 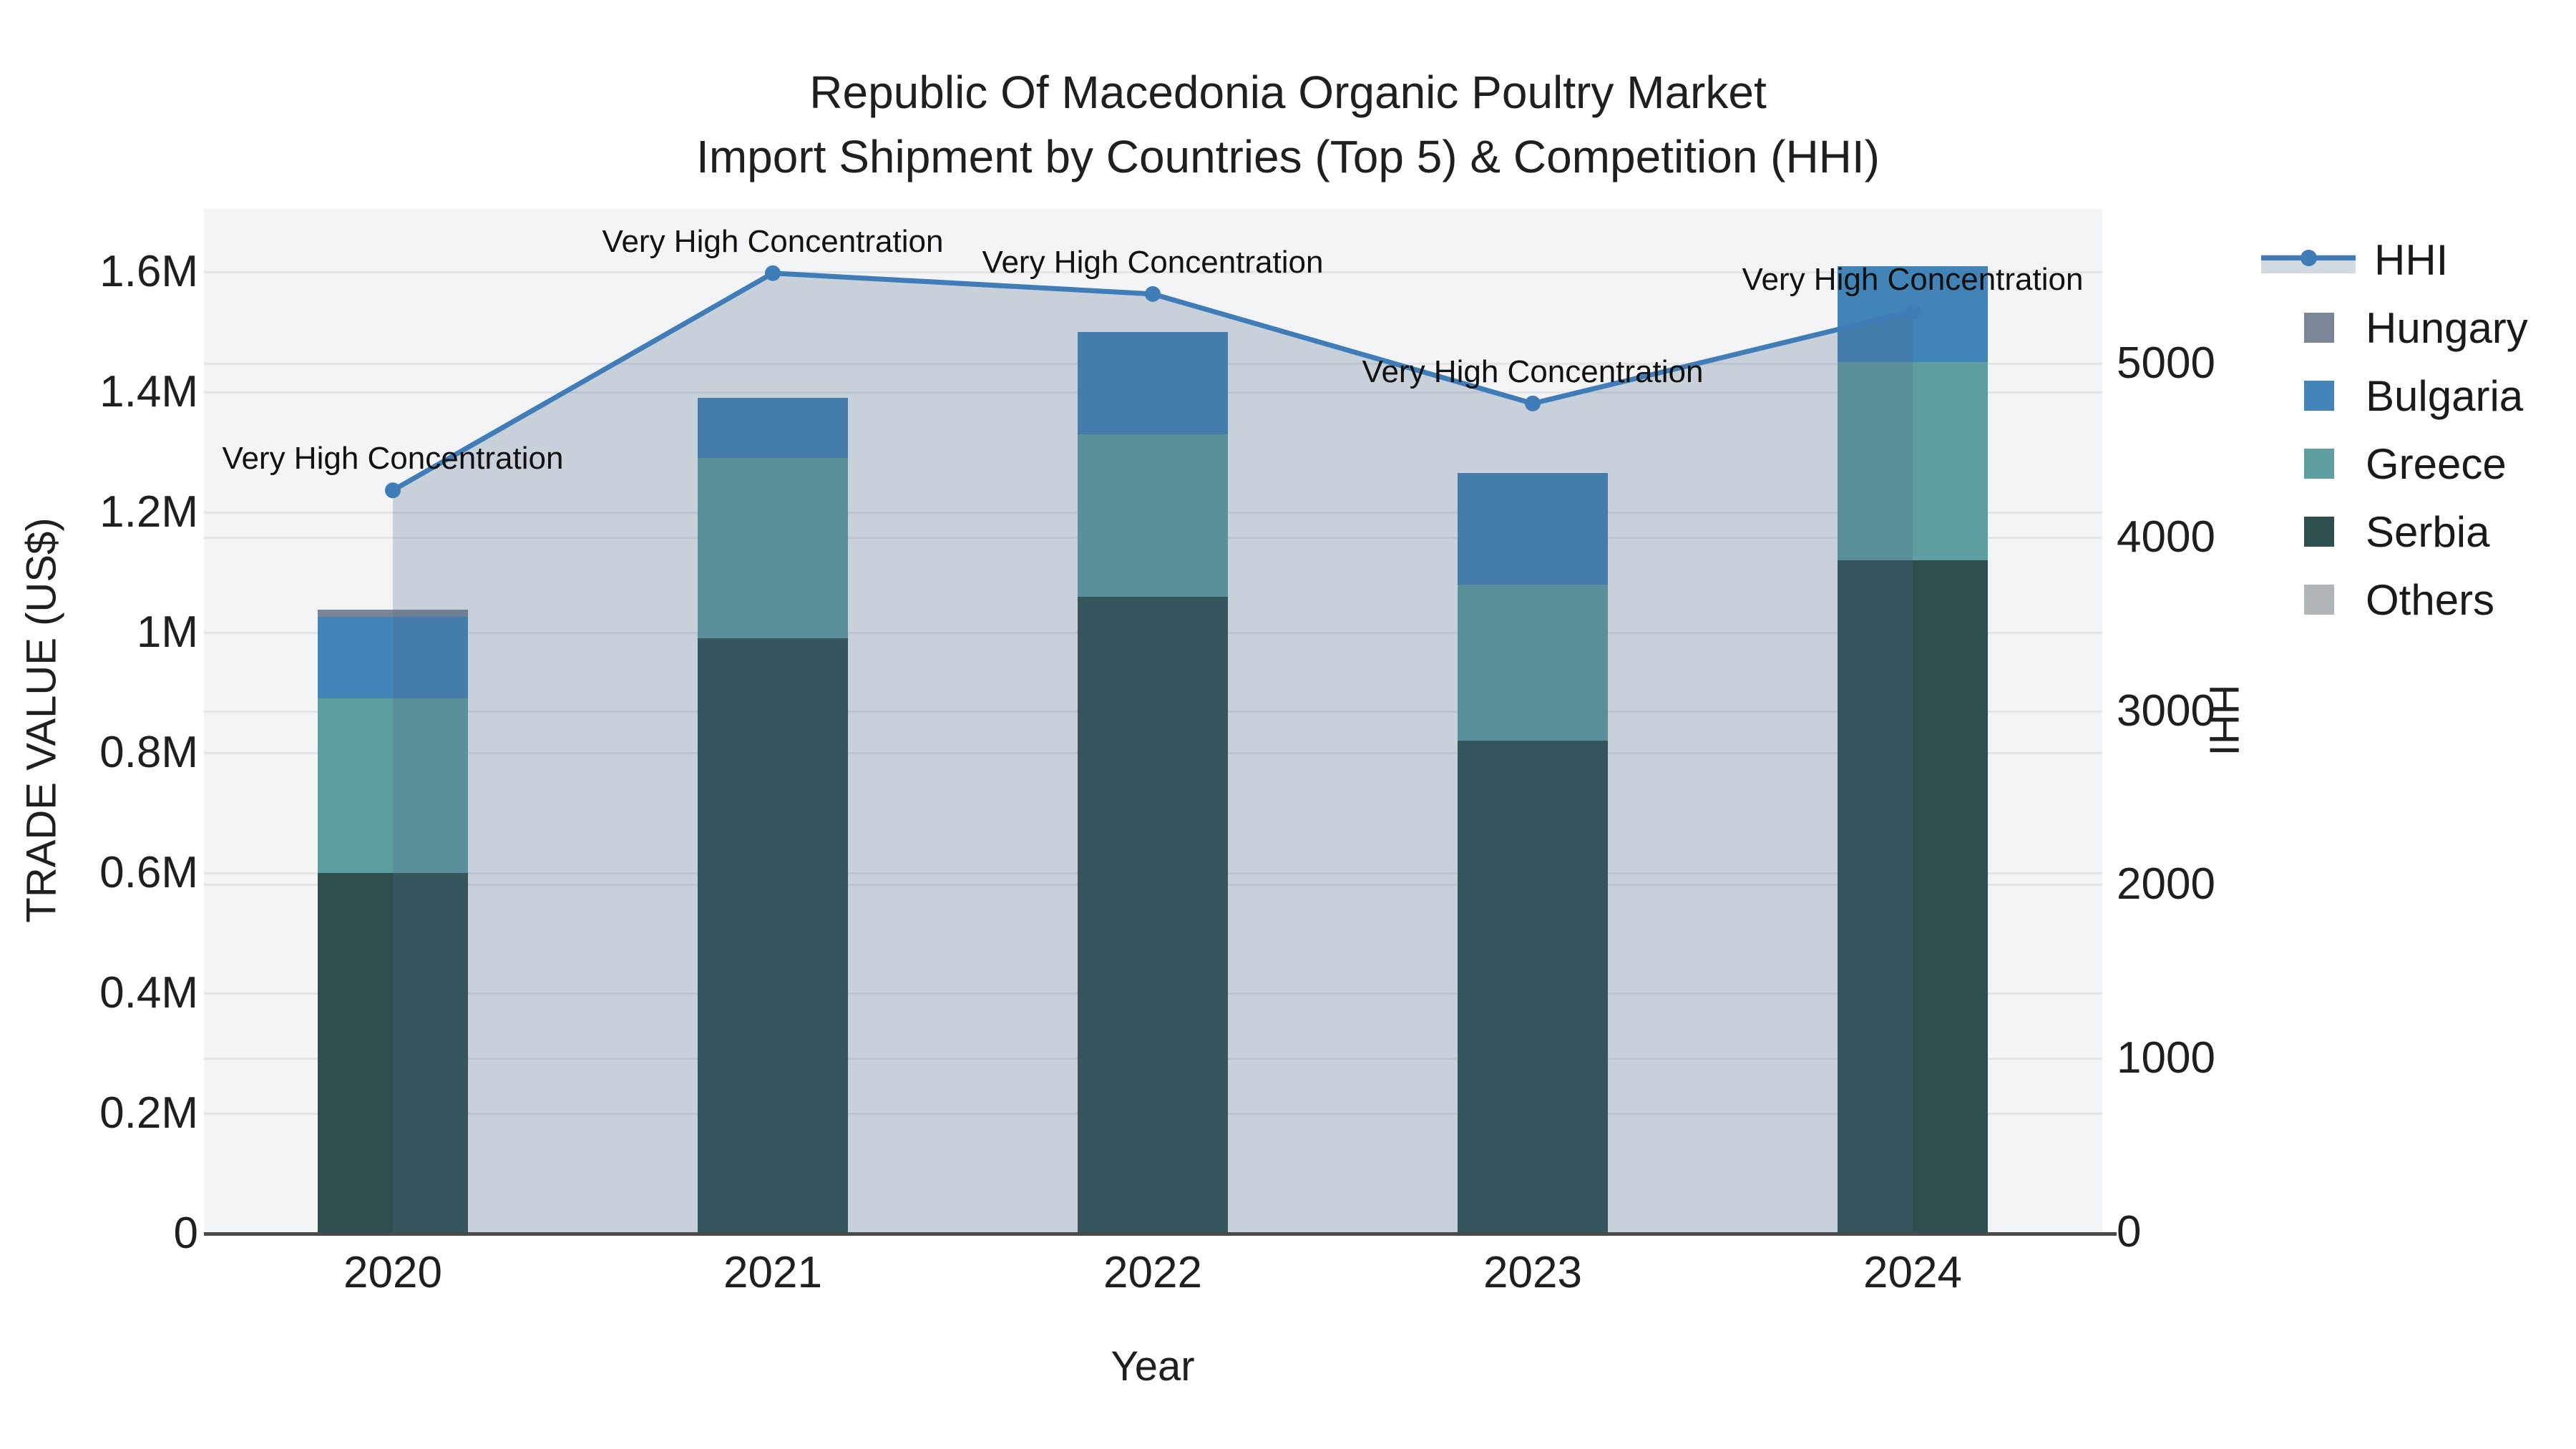 I want to click on legend-item-greece: Greece, so click(x=2384, y=463).